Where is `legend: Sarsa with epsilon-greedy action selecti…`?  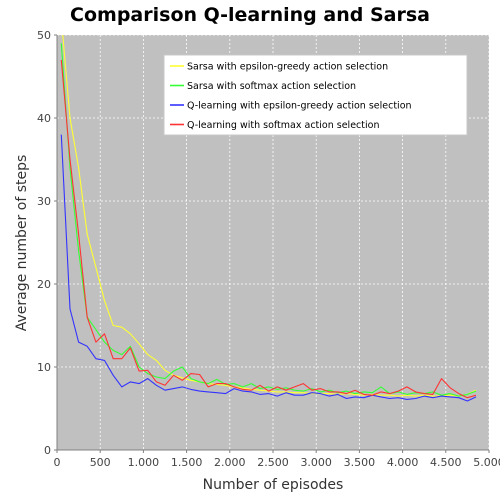 legend: Sarsa with epsilon-greedy action selecti… is located at coordinates (315, 95).